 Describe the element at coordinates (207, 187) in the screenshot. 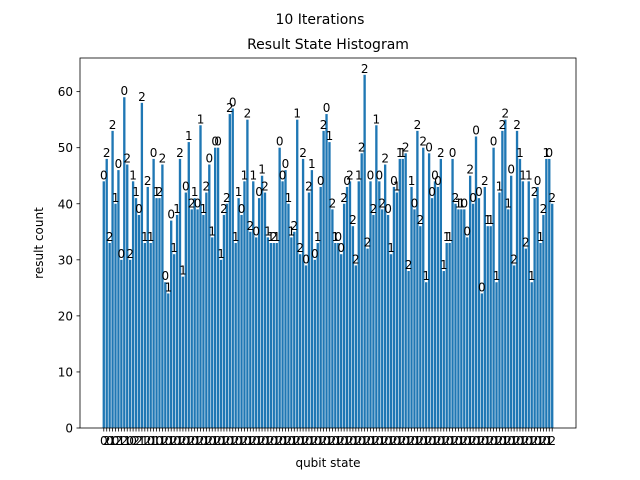

I see `bar-label-35: 2` at that location.